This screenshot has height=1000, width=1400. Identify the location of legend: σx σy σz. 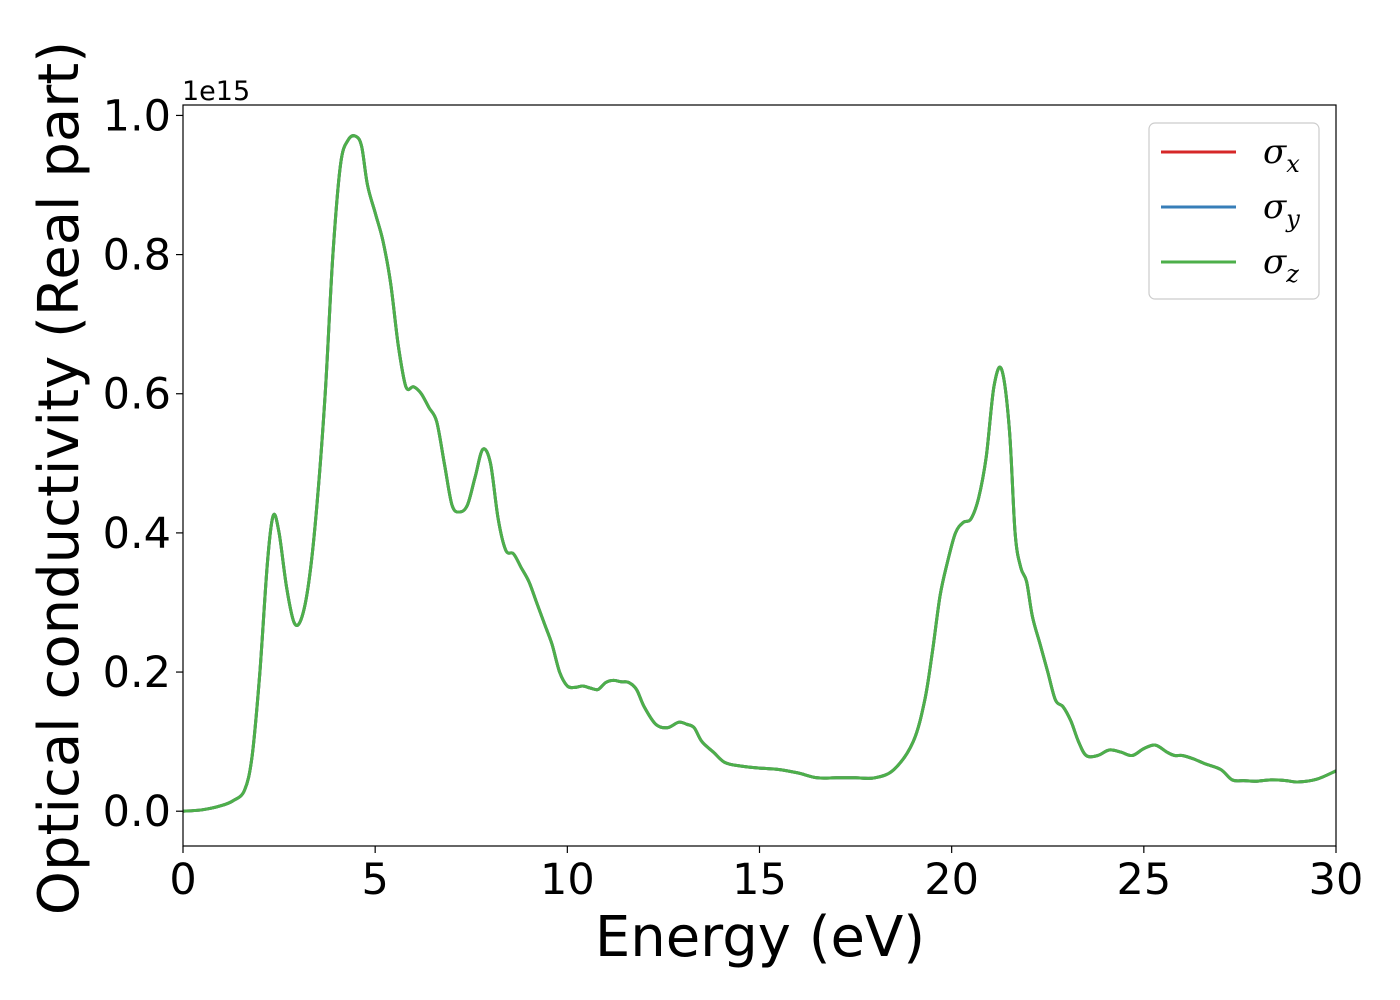
(1234, 211).